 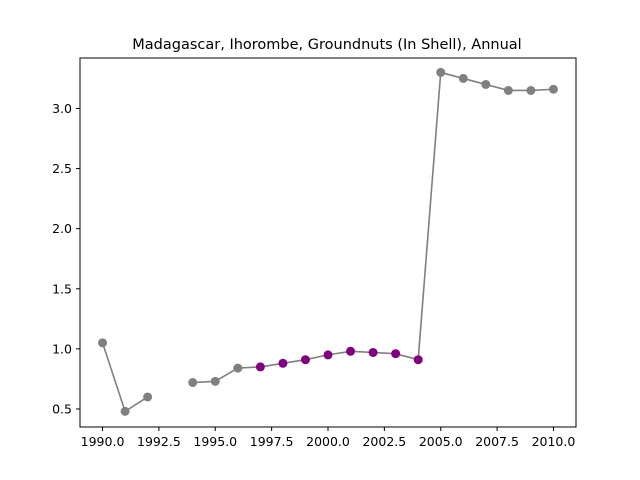 What do you see at coordinates (215, 441) in the screenshot?
I see `x-tick-label: 1995.0` at bounding box center [215, 441].